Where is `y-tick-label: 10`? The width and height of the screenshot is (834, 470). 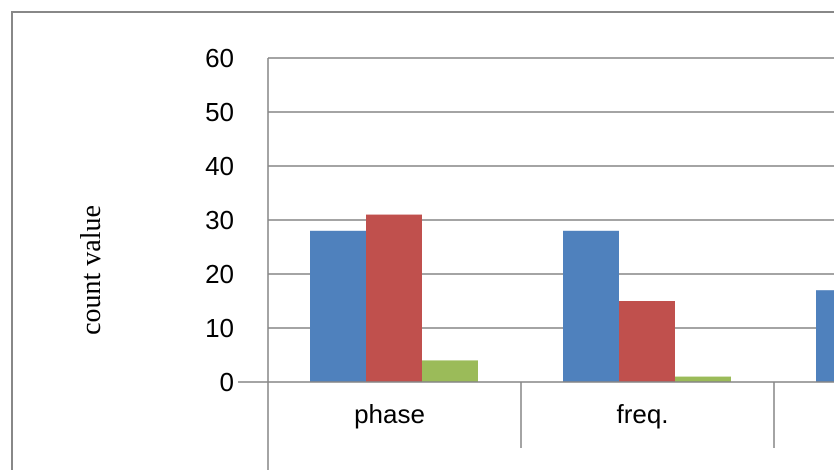 y-tick-label: 10 is located at coordinates (219, 328).